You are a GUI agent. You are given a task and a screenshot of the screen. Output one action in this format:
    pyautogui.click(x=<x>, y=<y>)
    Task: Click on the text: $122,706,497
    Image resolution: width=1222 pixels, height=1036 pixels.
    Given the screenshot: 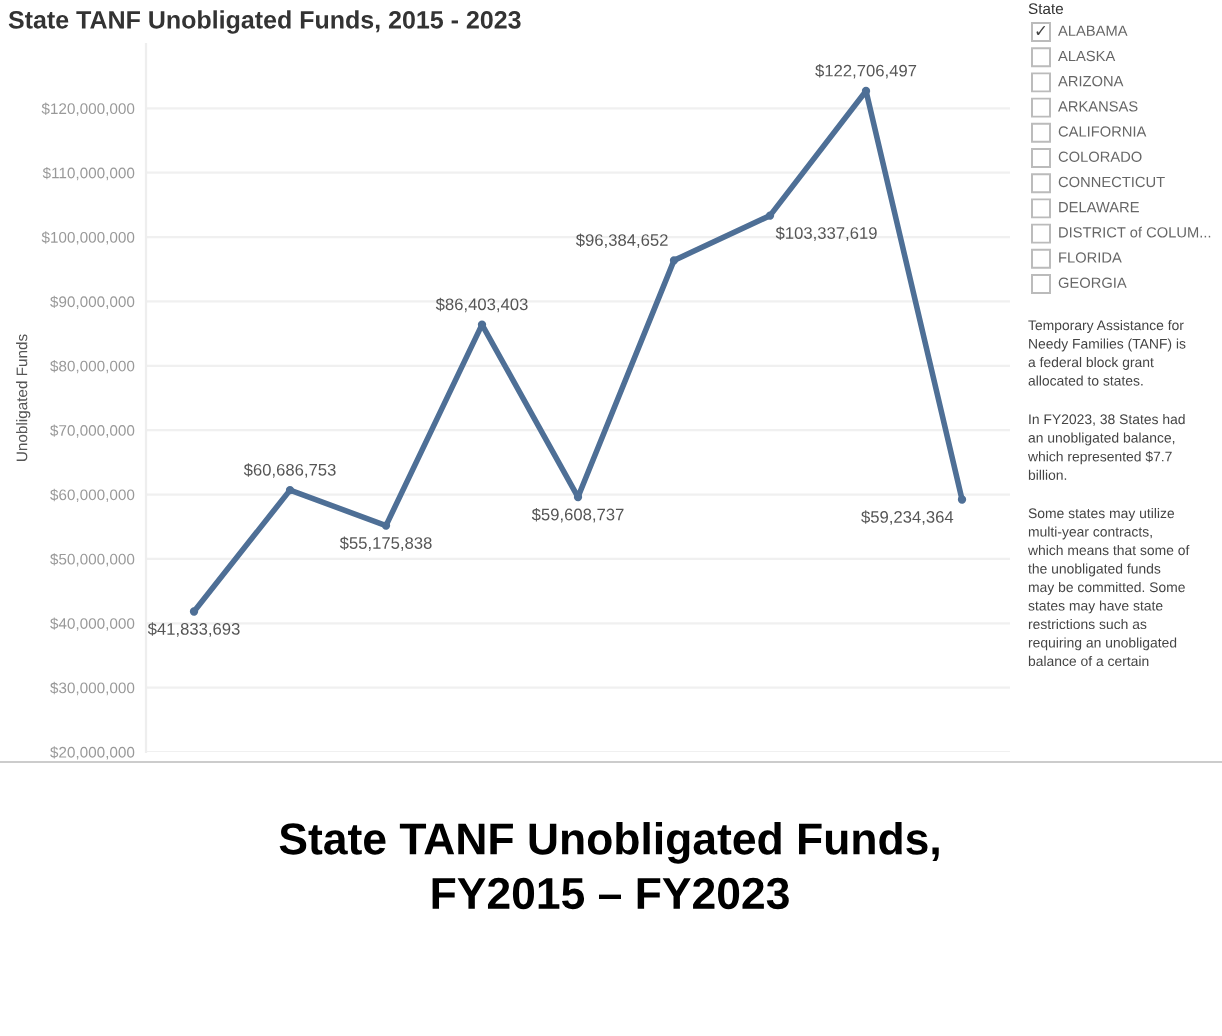 What is the action you would take?
    pyautogui.click(x=866, y=71)
    